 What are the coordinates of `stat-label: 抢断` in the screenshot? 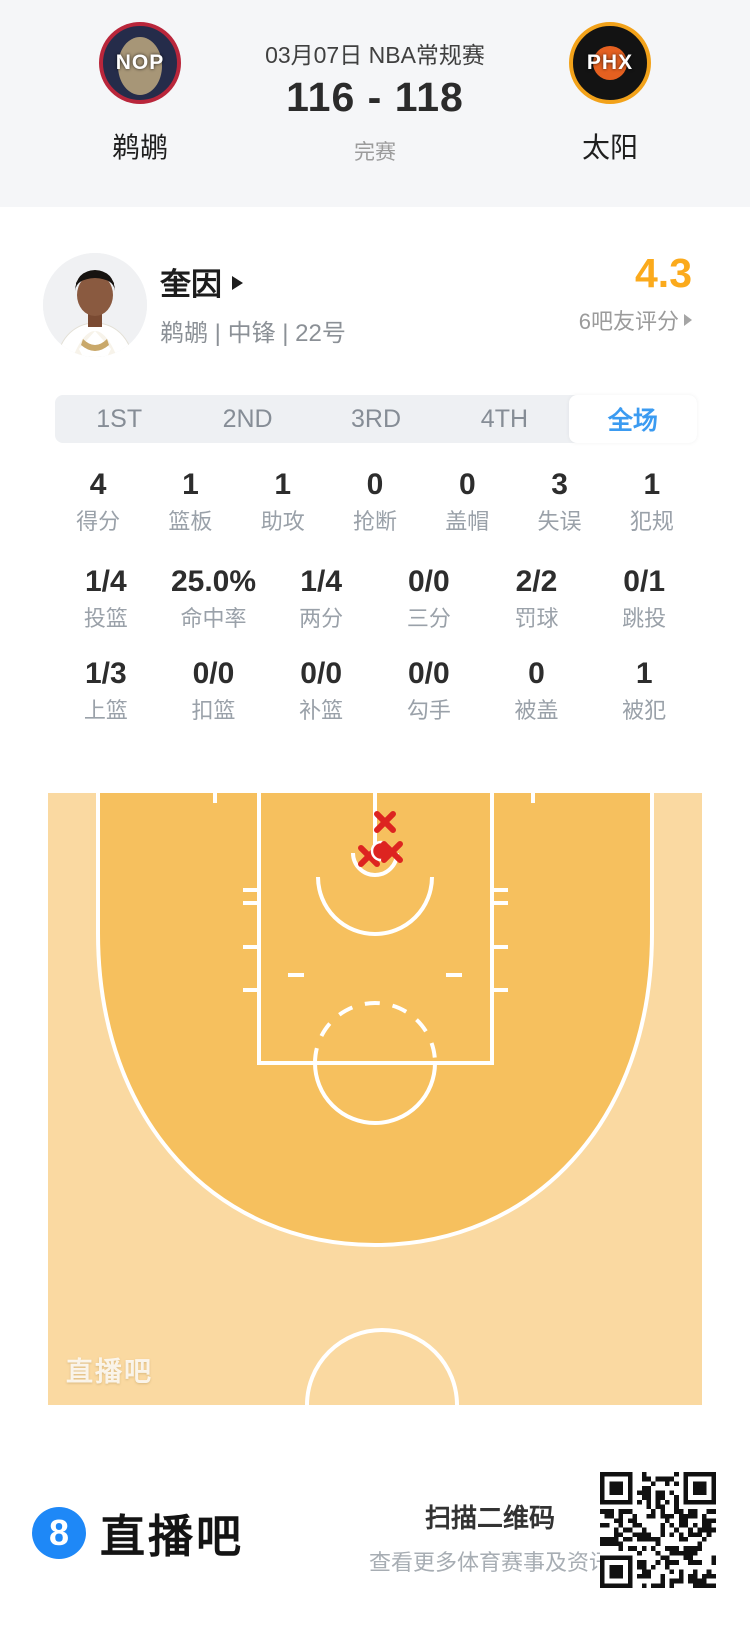 It's located at (374, 521).